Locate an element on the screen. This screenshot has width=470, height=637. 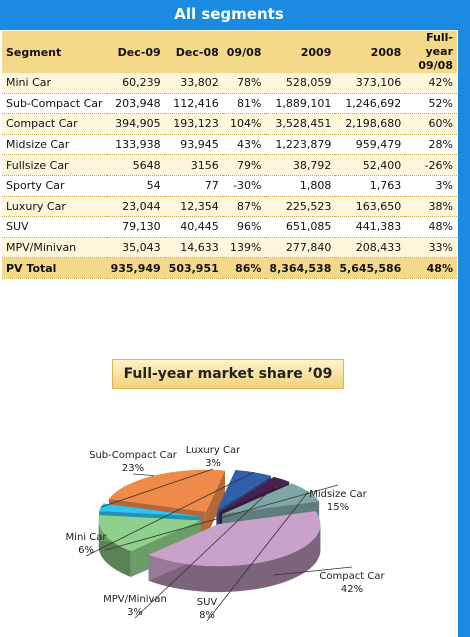
value-cell: 28% is located at coordinates (431, 145).